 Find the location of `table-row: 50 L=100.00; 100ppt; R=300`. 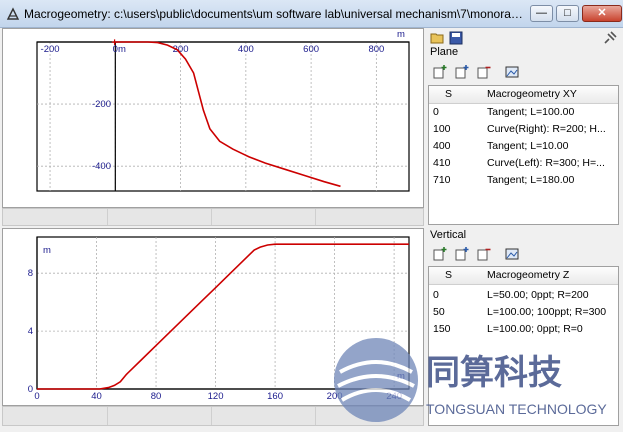

table-row: 50 L=100.00; 100ppt; R=300 is located at coordinates (523, 312).